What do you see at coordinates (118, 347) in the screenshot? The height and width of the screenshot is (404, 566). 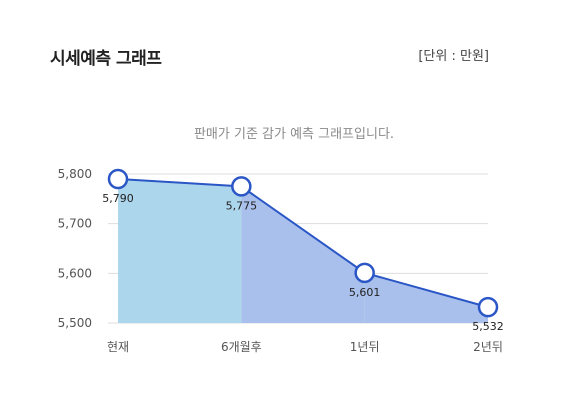 I see `x-tick-label: 현재` at bounding box center [118, 347].